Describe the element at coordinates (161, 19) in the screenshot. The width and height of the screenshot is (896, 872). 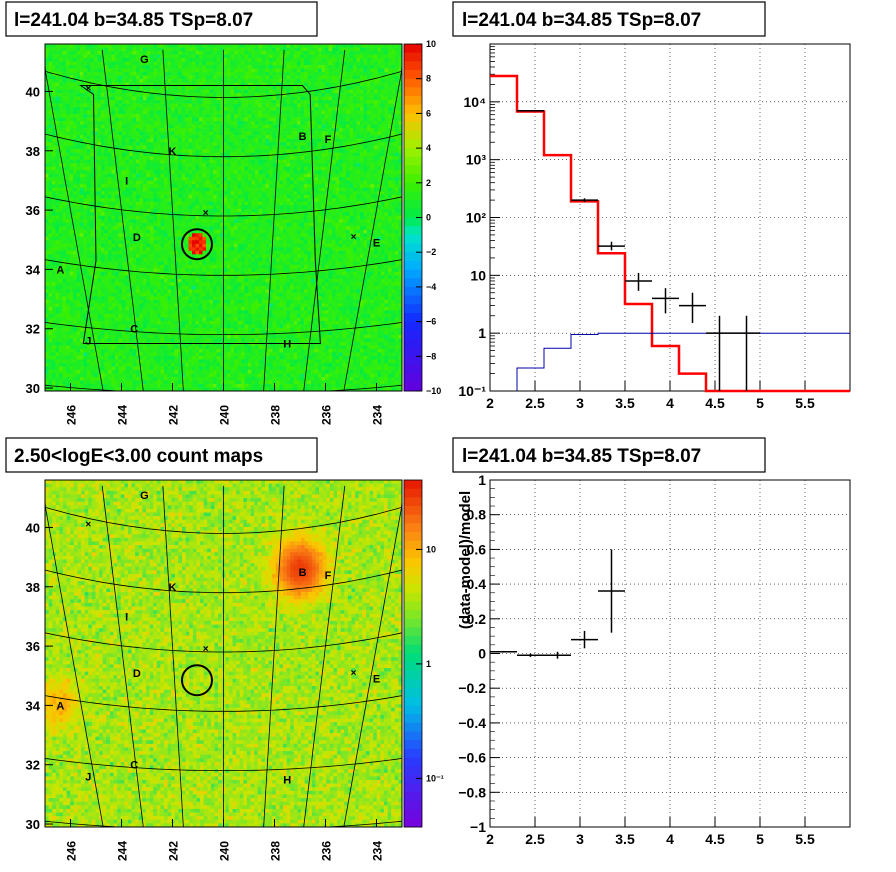
I see `title-box-top-left: l=241.04 b=34.85 TSp=8.07` at that location.